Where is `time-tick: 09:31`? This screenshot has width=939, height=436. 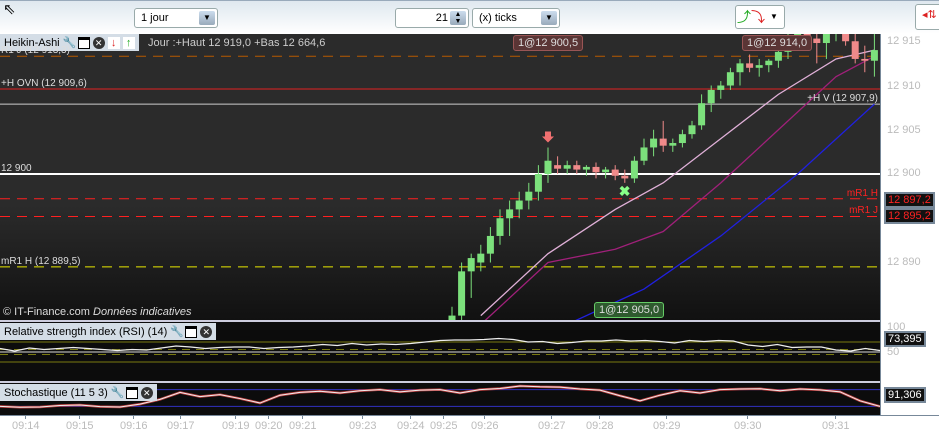 time-tick: 09:31 is located at coordinates (836, 426).